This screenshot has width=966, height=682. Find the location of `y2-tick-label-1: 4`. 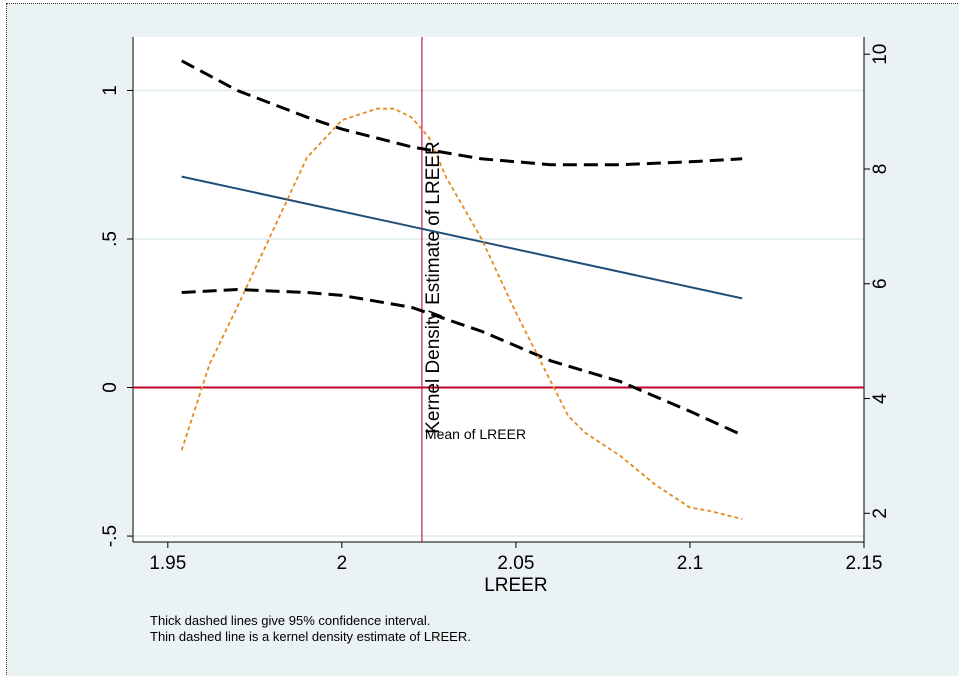

y2-tick-label-1: 4 is located at coordinates (880, 398).